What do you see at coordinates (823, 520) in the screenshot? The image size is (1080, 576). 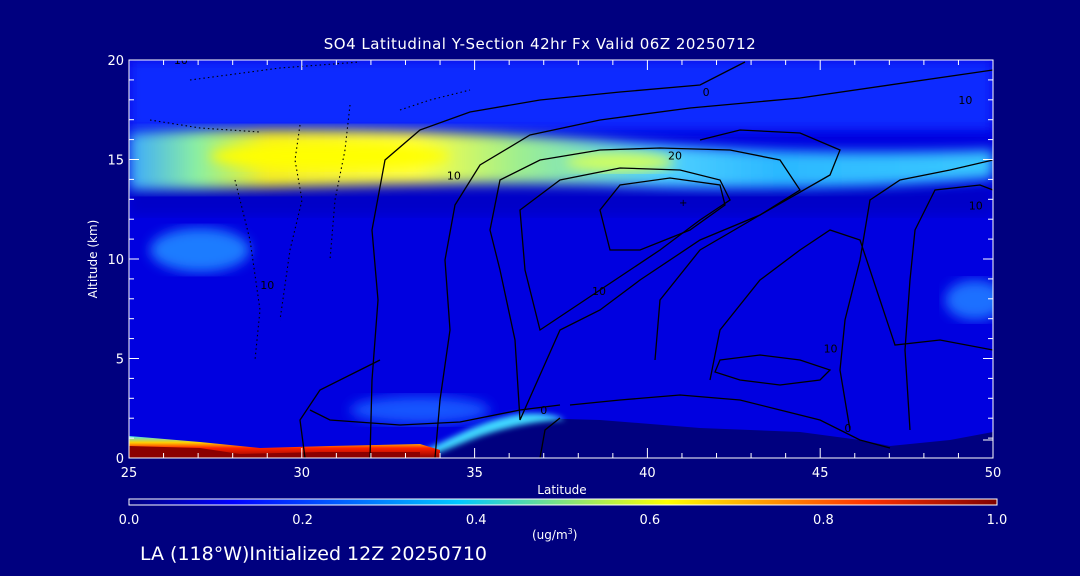 I see `colorbar-tick-label: 0.8` at bounding box center [823, 520].